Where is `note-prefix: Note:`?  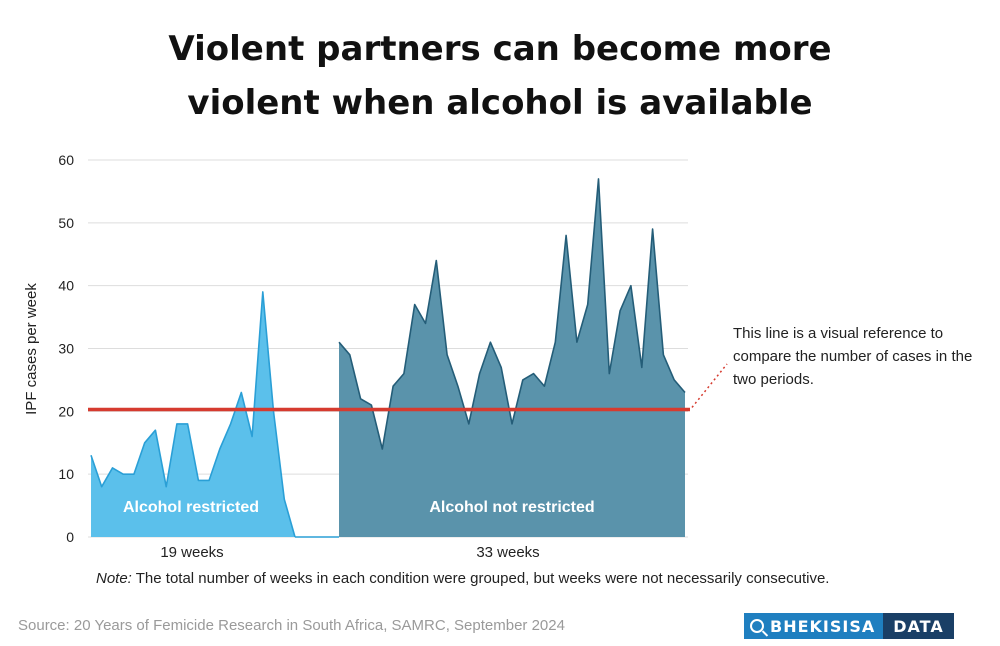 note-prefix: Note: is located at coordinates (114, 578).